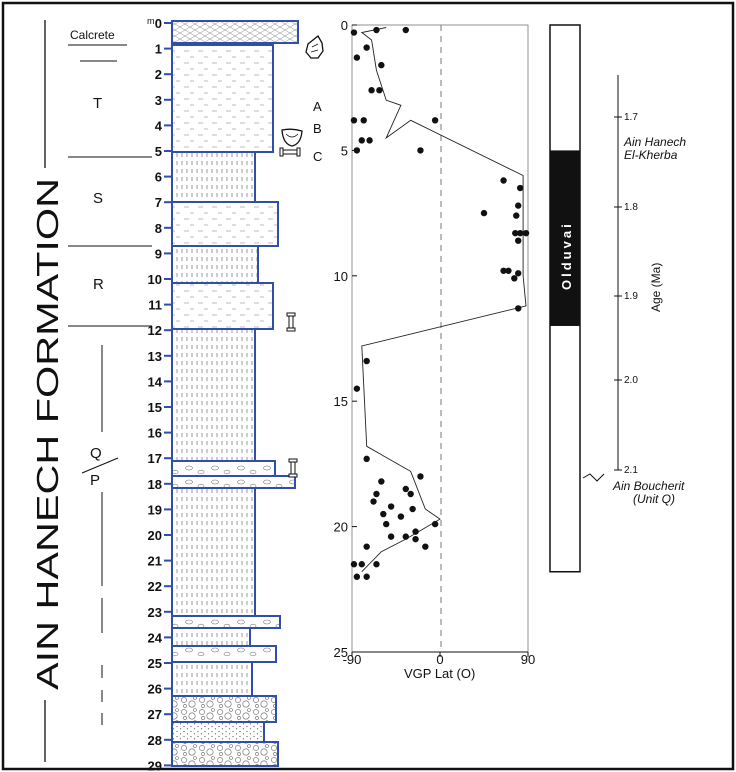 Image resolution: width=736 pixels, height=772 pixels. I want to click on bed-s-upper, so click(225, 224).